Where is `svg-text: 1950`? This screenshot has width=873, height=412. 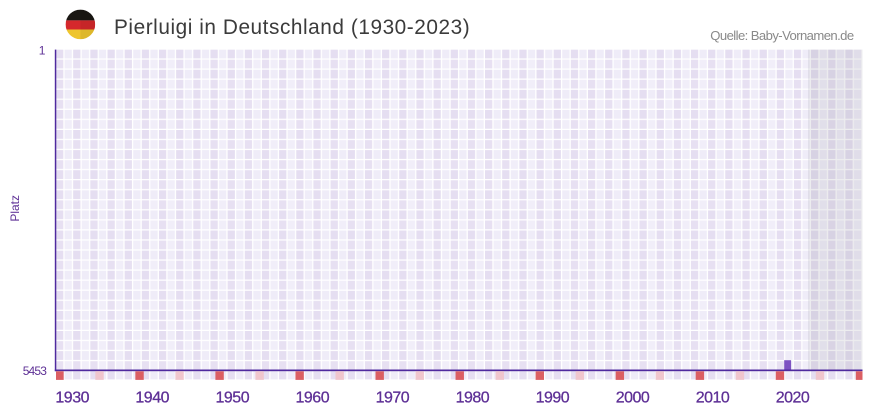
svg-text: 1950 is located at coordinates (233, 397).